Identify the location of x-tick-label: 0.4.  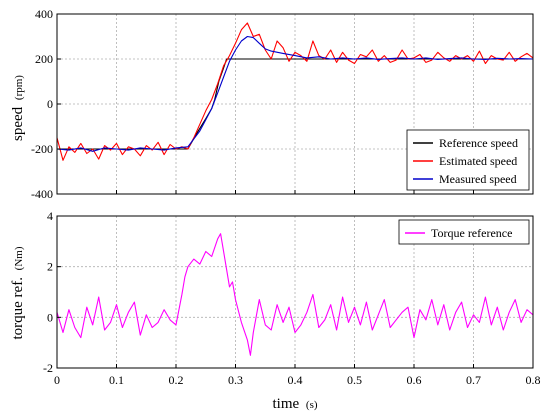
(295, 380).